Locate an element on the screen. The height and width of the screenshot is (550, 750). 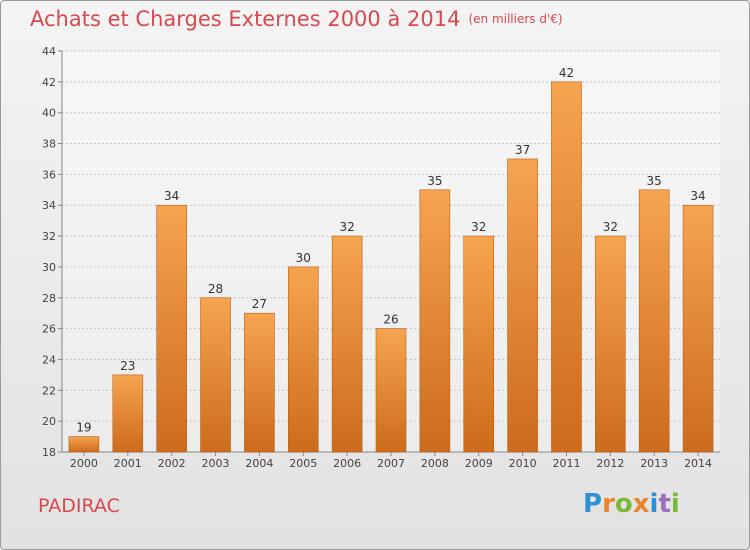
bar-value-label: 27 is located at coordinates (259, 304).